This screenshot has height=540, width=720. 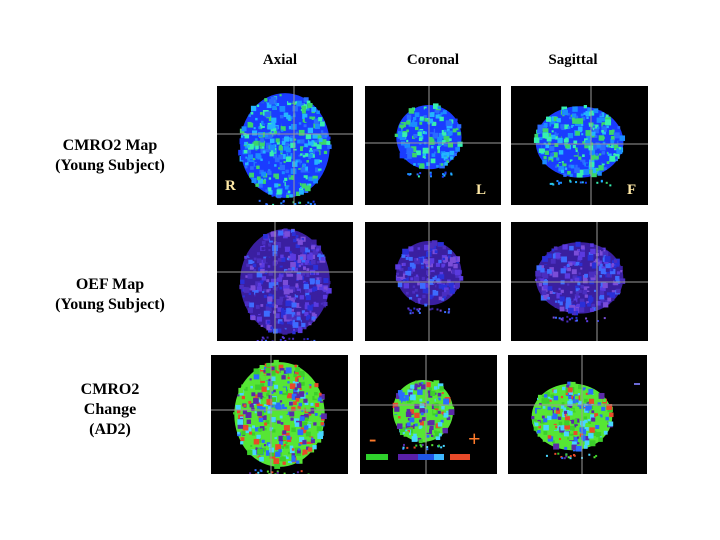 I want to click on row-label-cmro2-change: CMRO2 Change (AD2), so click(x=110, y=410).